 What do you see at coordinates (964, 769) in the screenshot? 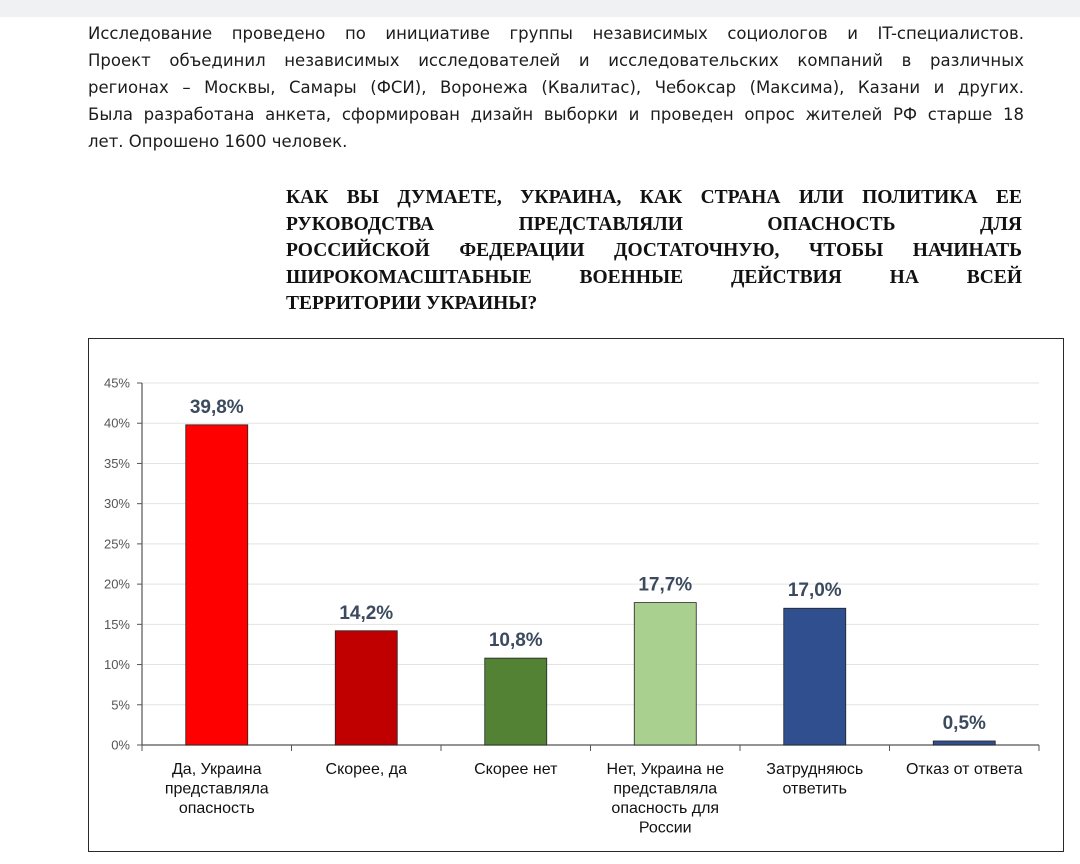
I see `category-label: Отказ от ответа` at bounding box center [964, 769].